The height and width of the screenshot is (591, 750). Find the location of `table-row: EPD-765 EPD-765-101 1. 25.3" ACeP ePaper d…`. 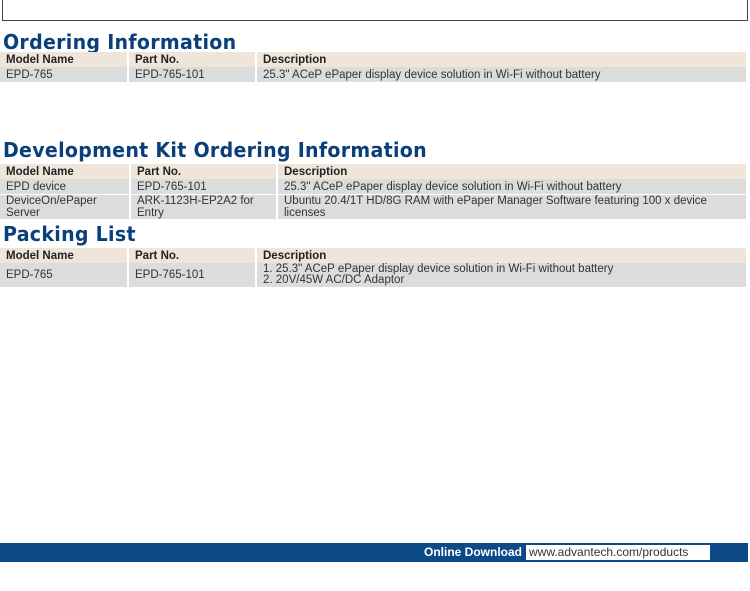

table-row: EPD-765 EPD-765-101 1. 25.3" ACeP ePaper d… is located at coordinates (374, 275).